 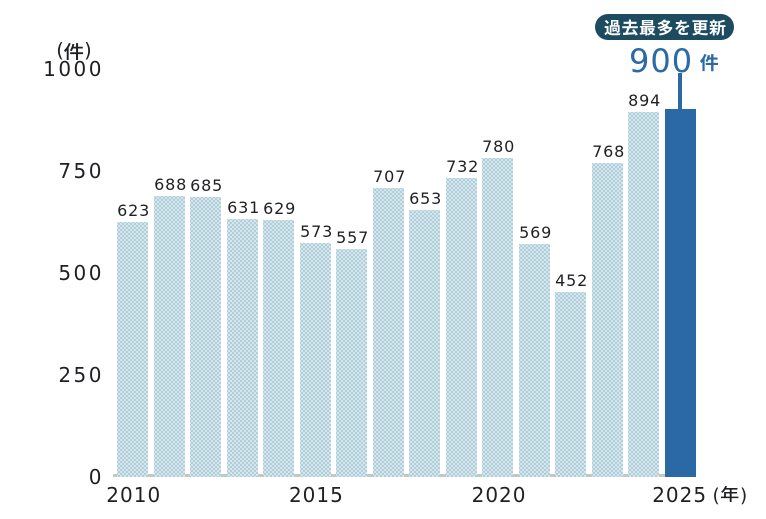 I want to click on bar-value-label-2024: 894, so click(x=645, y=100).